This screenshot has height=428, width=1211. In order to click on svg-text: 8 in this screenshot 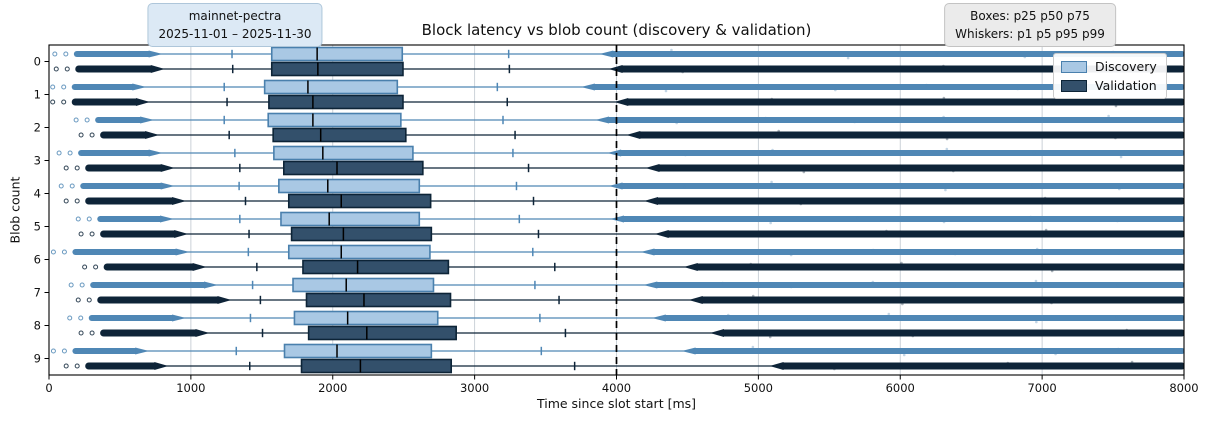, I will do `click(37, 326)`.